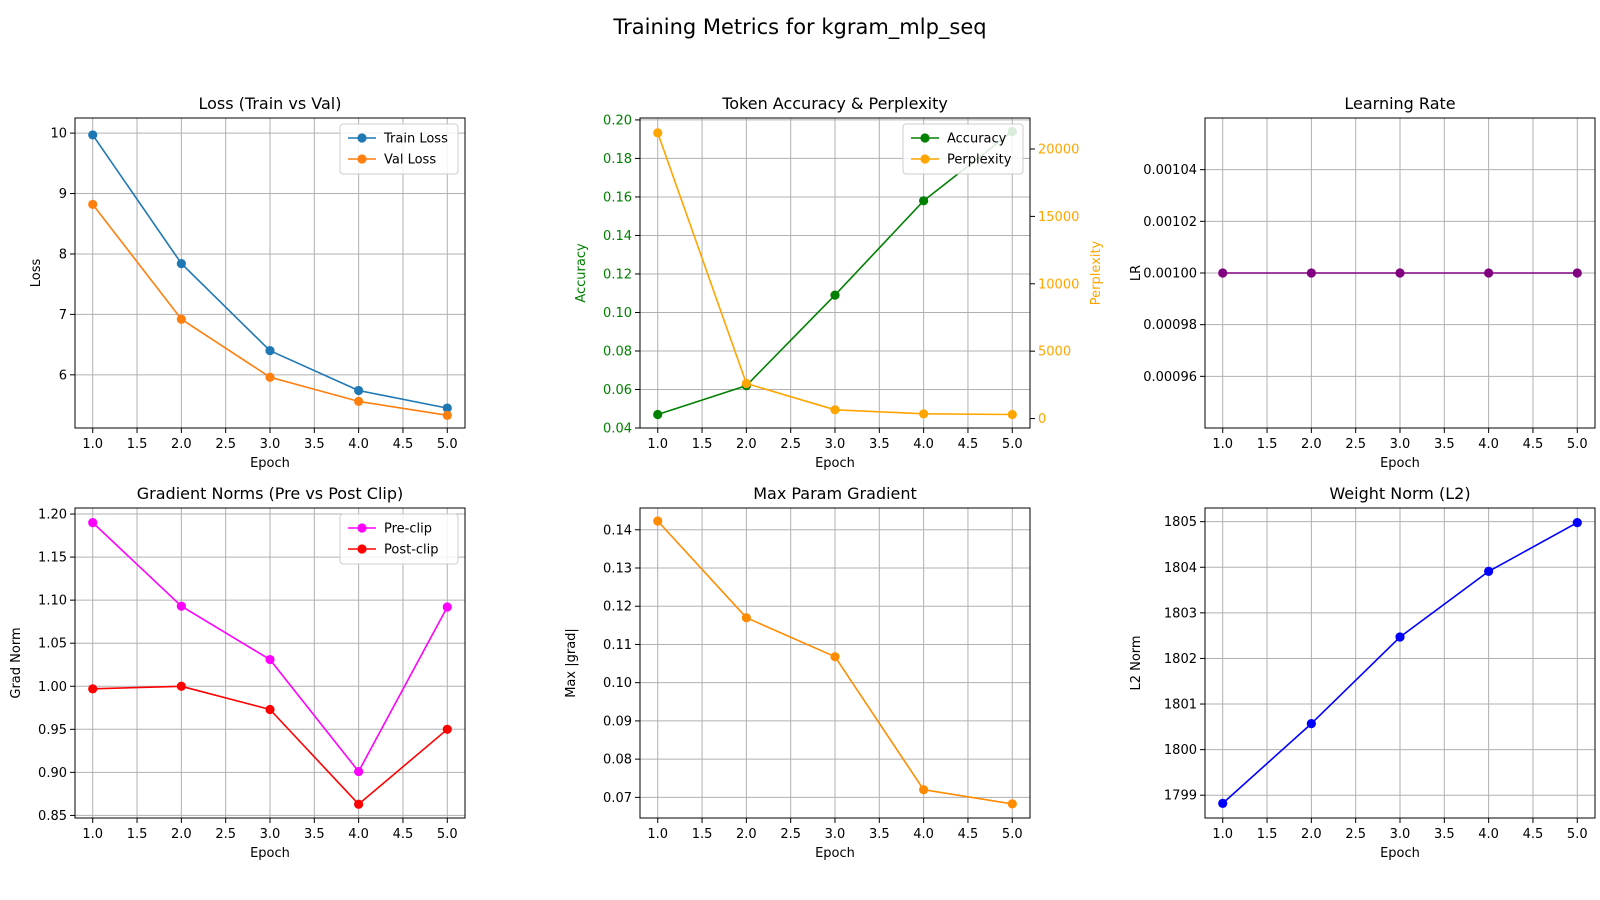  Describe the element at coordinates (835, 493) in the screenshot. I see `chart-title: Max Param Gradient` at that location.